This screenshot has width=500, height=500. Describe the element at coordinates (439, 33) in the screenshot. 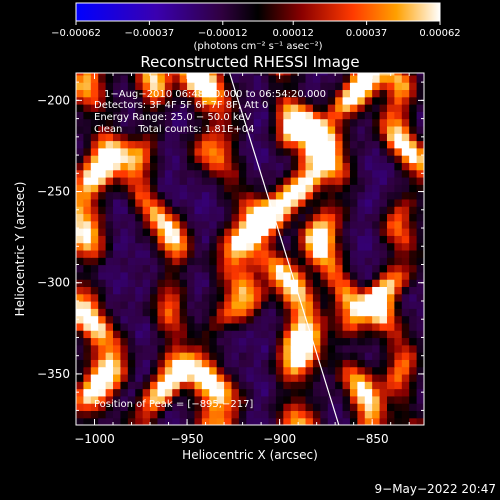

I see `colorbar-tick-label: 0.00062` at that location.